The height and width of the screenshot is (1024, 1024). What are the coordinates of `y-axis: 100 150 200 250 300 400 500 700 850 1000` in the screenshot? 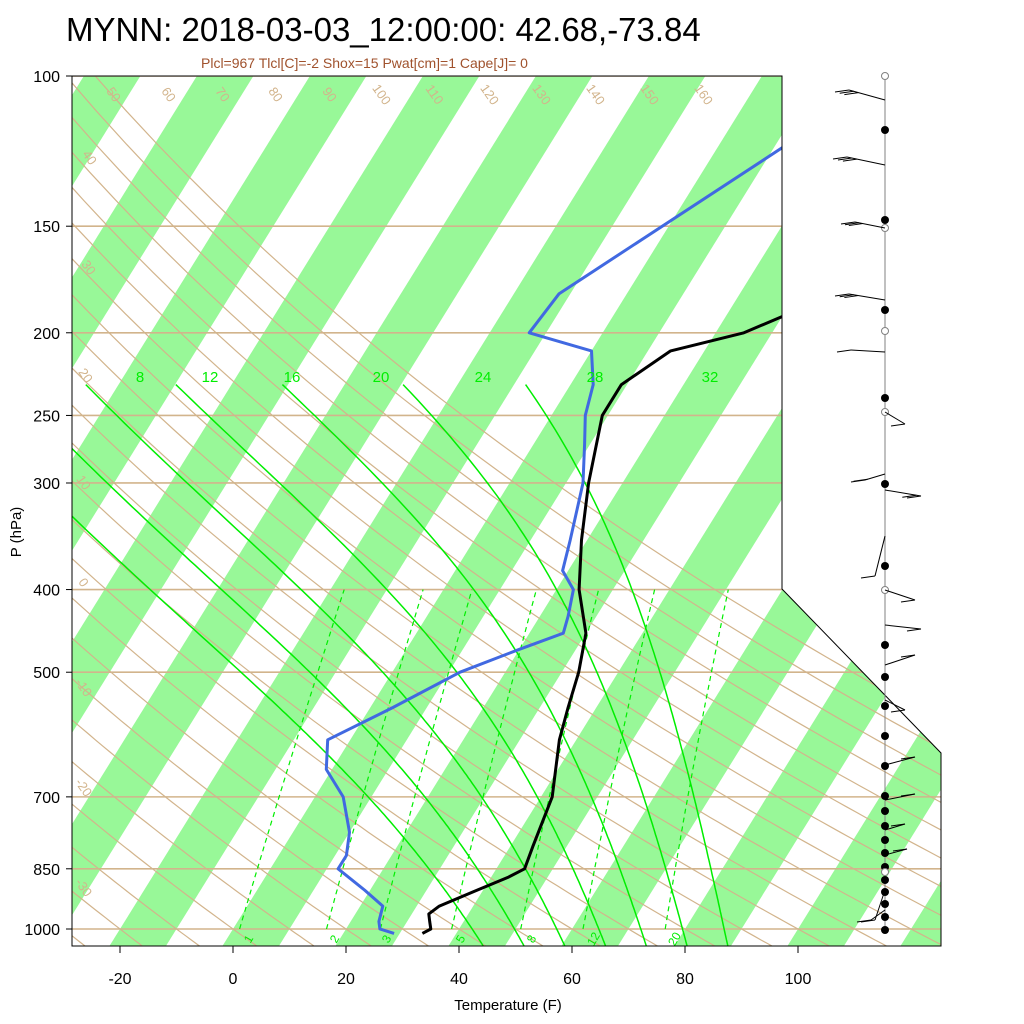 It's located at (48, 504).